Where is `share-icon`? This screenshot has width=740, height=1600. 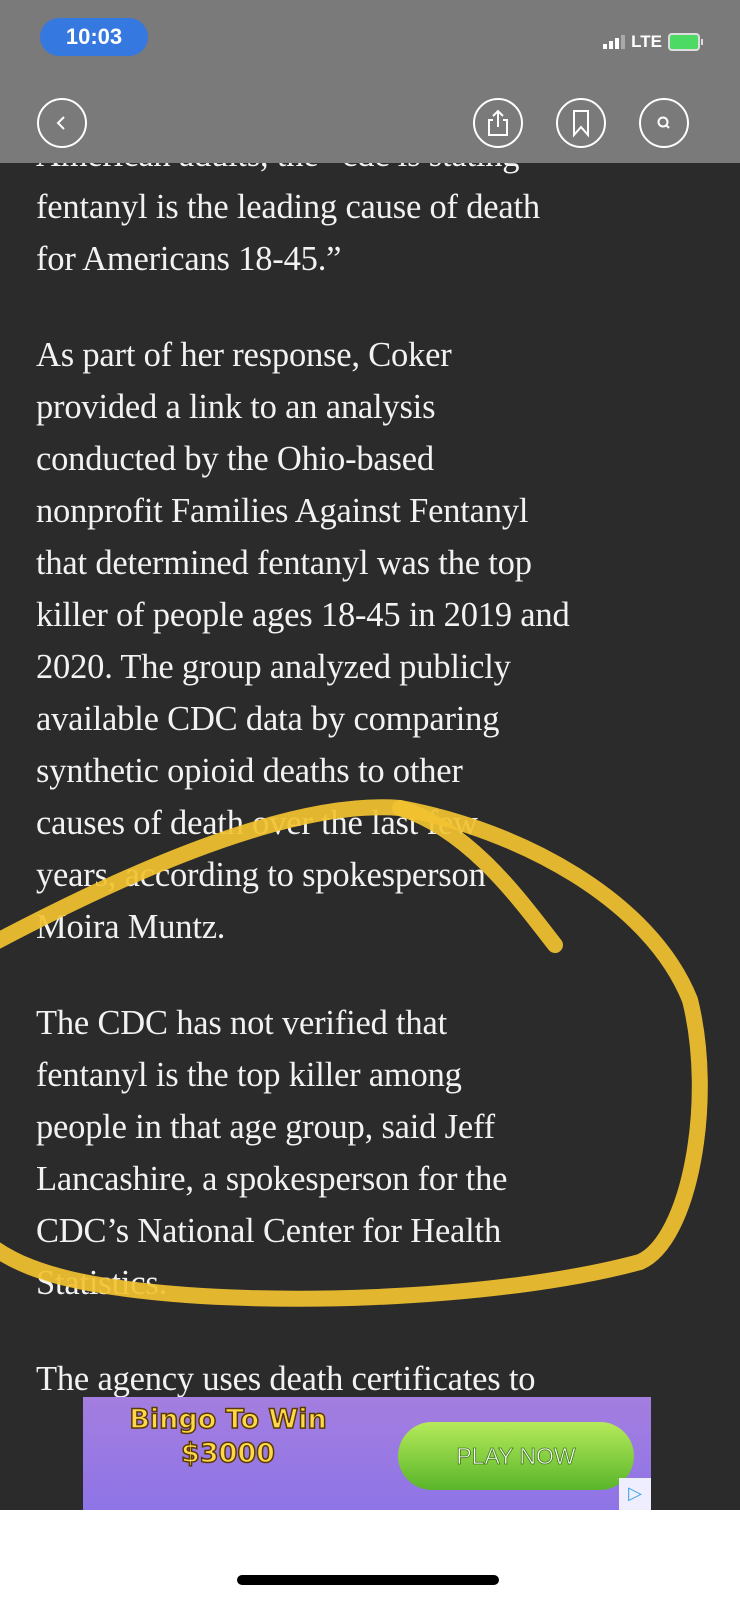 share-icon is located at coordinates (498, 122).